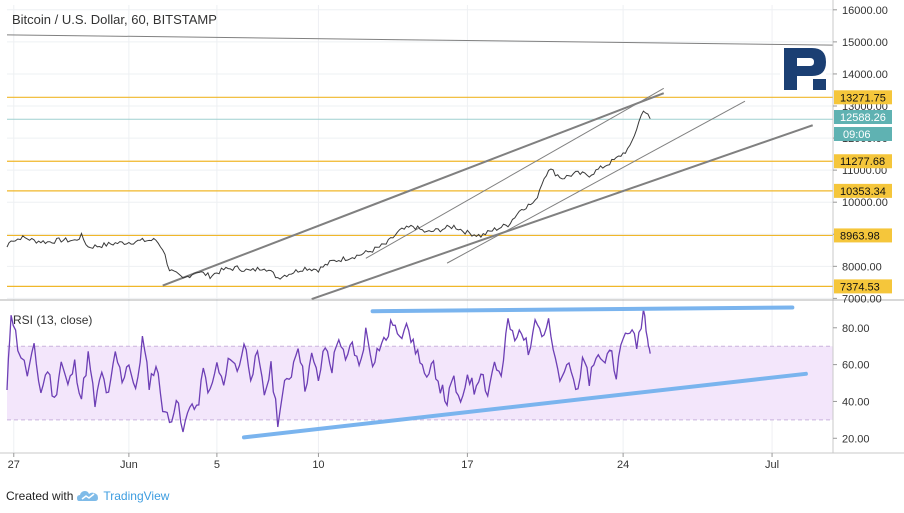  What do you see at coordinates (856, 402) in the screenshot?
I see `rsi-tick-label: 40.00` at bounding box center [856, 402].